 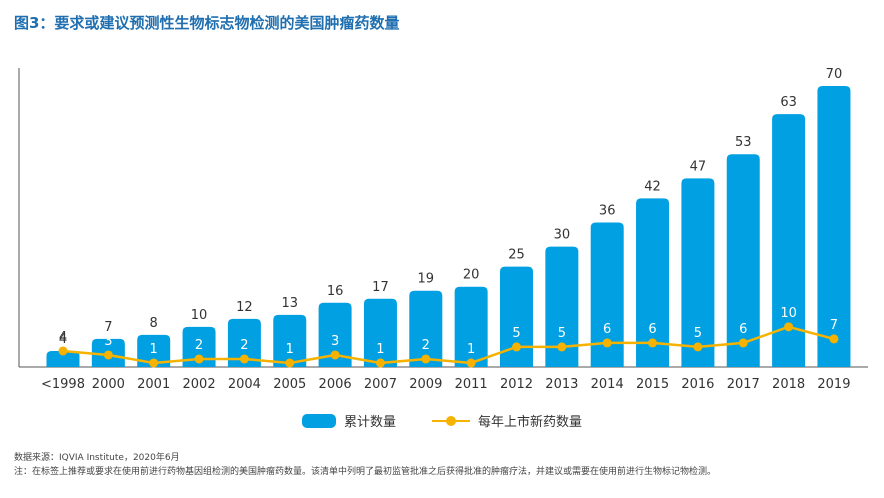 I want to click on legend-item-annual: 每年上市新药数量, so click(x=507, y=420).